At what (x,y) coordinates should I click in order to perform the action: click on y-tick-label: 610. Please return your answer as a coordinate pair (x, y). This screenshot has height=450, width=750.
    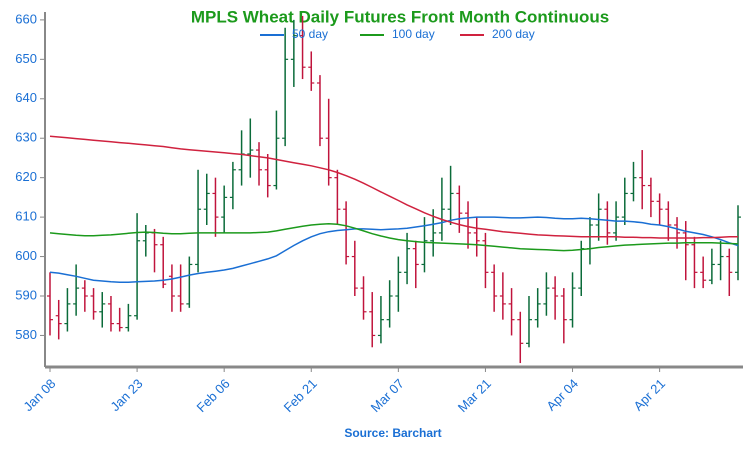
    Looking at the image, I should click on (26, 216).